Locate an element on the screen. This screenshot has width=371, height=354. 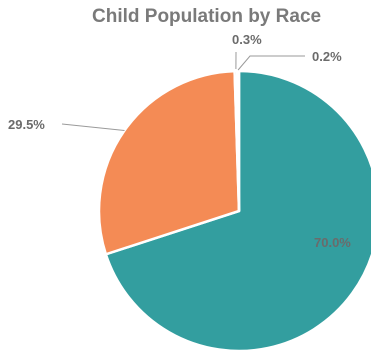
chart-title: Child Population by Race is located at coordinates (207, 16).